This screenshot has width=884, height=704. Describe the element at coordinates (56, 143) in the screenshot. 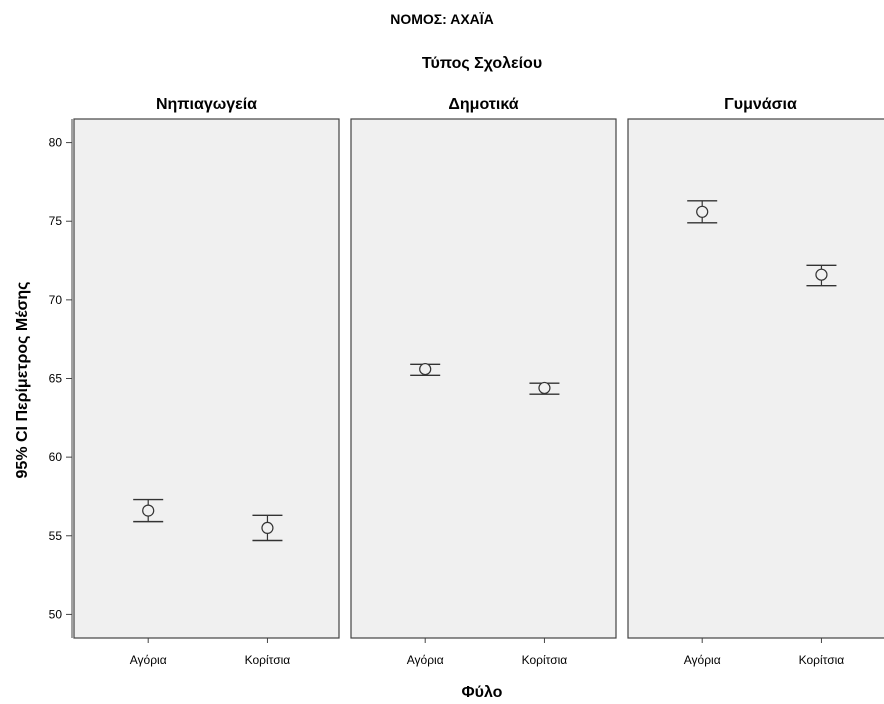

I see `y-tick-label: 80` at that location.